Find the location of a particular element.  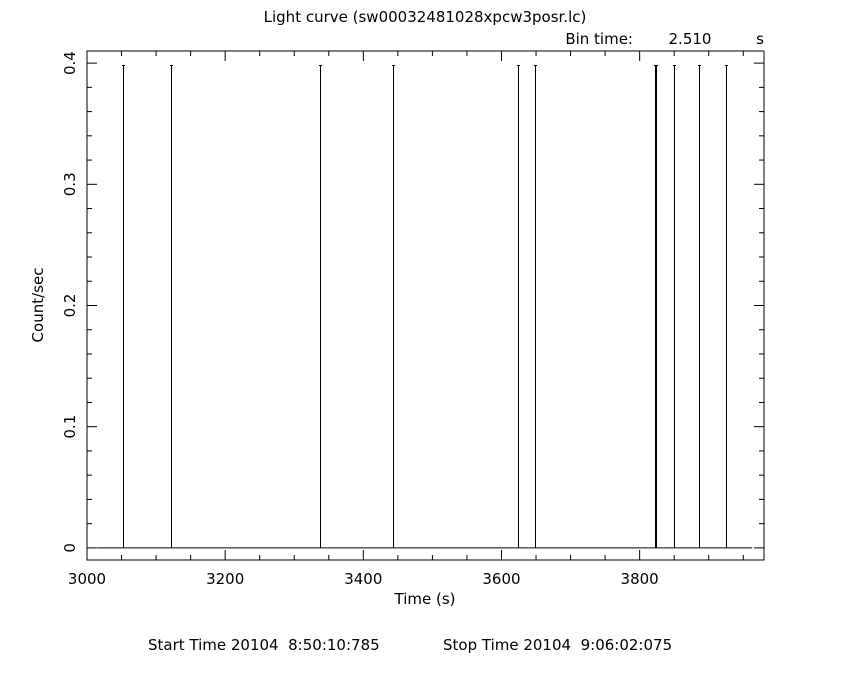

start-time: Start Time 20104 8:50:10:785 is located at coordinates (264, 645).